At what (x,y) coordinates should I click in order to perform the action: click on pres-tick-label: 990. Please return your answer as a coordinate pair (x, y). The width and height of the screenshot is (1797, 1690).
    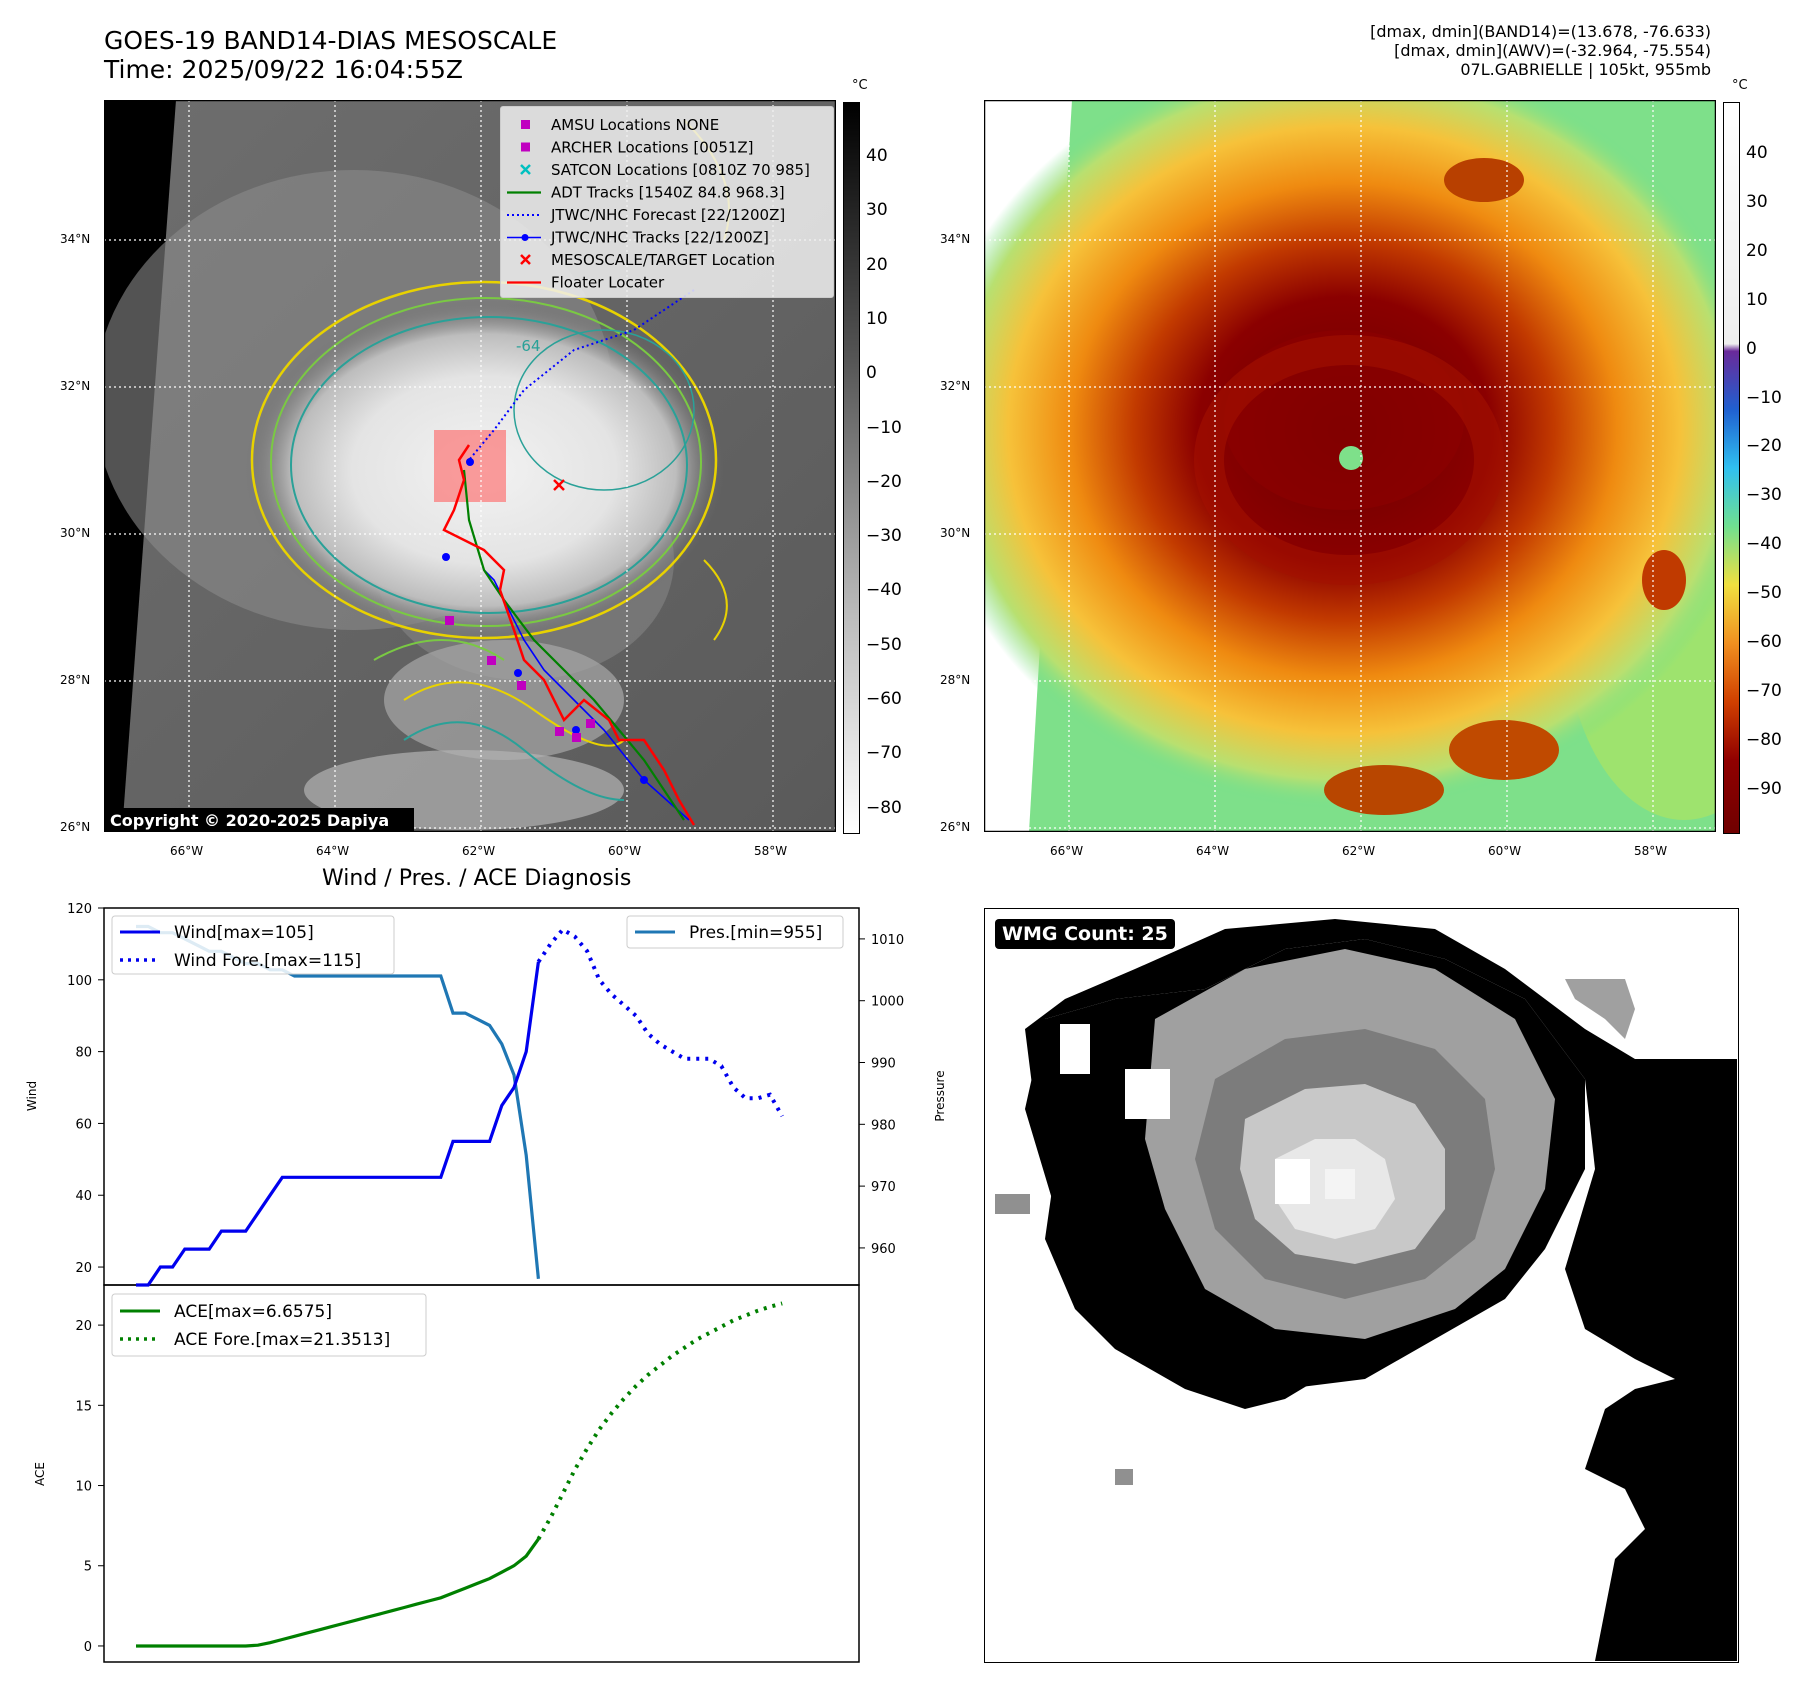
    Looking at the image, I should click on (883, 1064).